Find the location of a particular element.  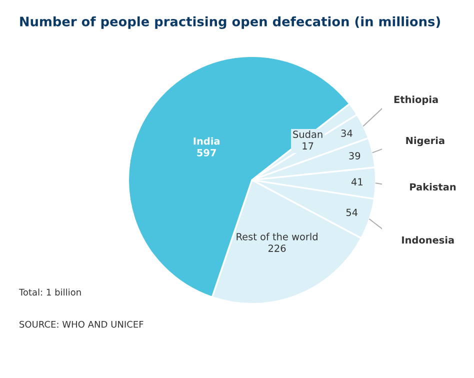

slice-label: Indonesia is located at coordinates (428, 240).